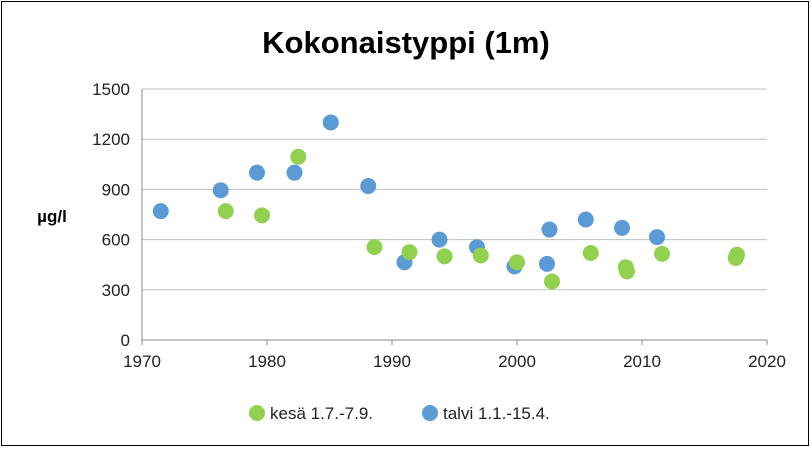  I want to click on y-tick-label: 300, so click(116, 290).